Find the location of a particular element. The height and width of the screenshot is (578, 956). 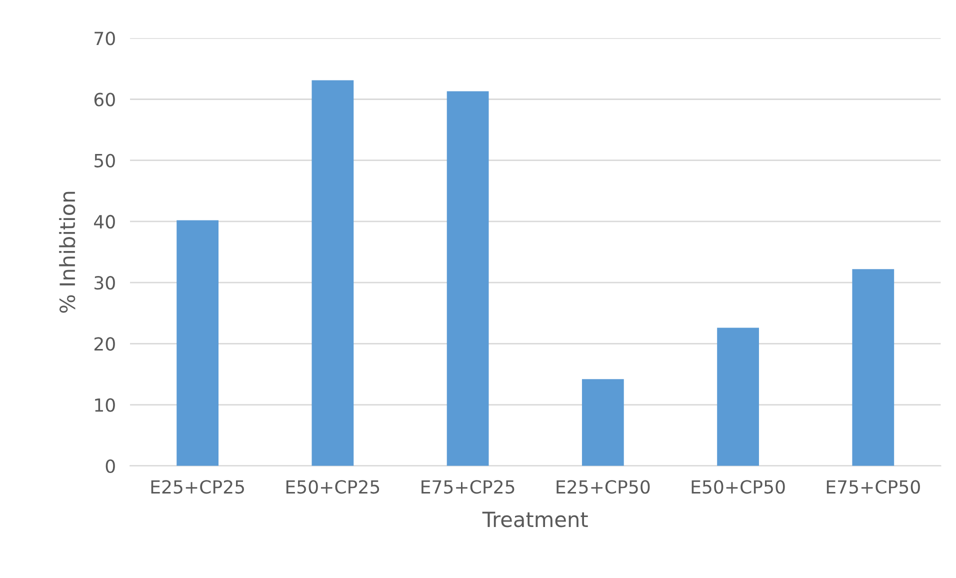

y-tick-label: 40 is located at coordinates (104, 221).